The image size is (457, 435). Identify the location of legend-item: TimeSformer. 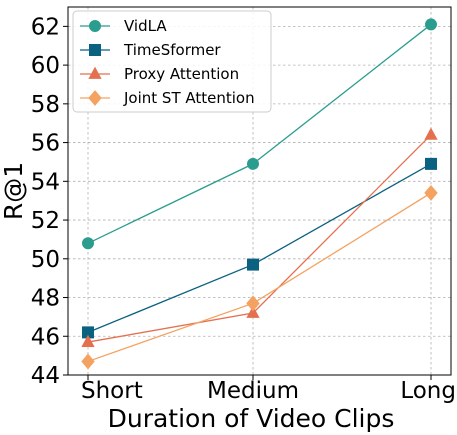
(150, 50).